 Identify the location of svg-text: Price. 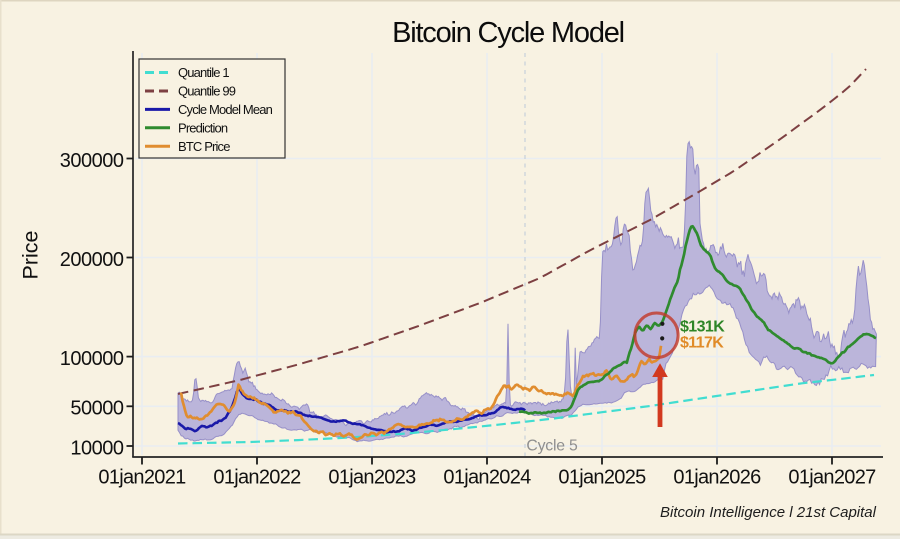
(31, 255).